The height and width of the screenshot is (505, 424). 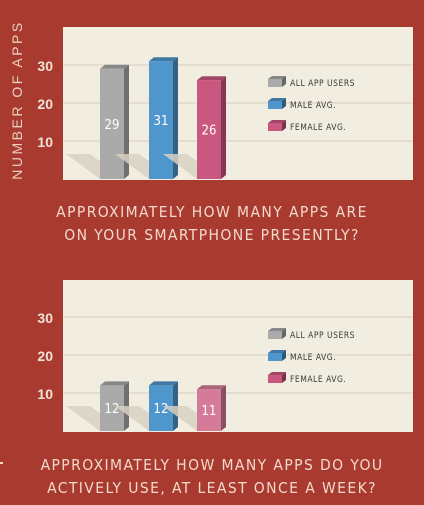 What do you see at coordinates (17, 100) in the screenshot?
I see `y-axis-label: NUMBER OF APPS` at bounding box center [17, 100].